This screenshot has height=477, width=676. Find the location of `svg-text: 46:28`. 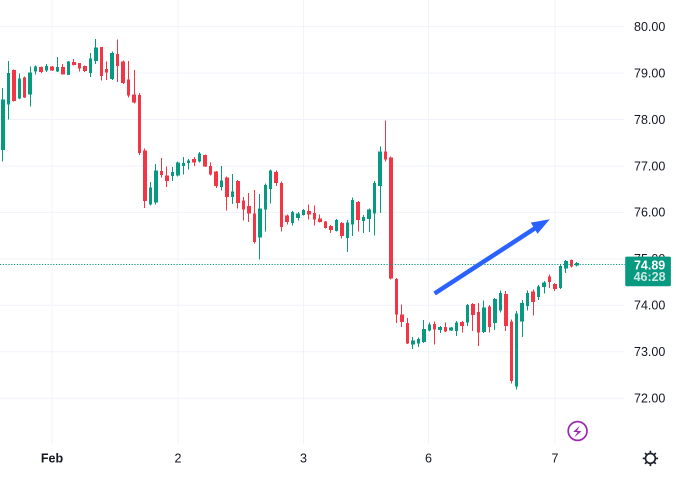

svg-text: 46:28 is located at coordinates (650, 277).